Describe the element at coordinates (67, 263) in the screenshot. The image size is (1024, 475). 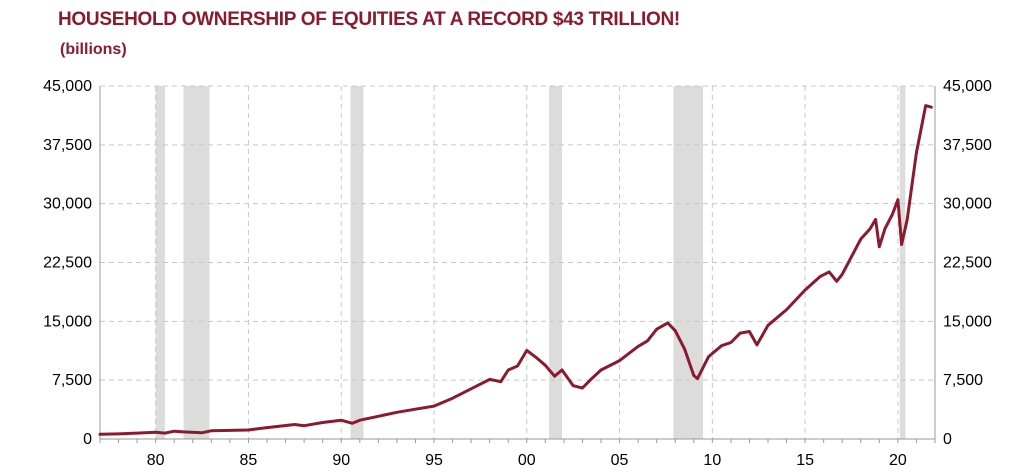
I see `y-tick-label-left: 22,500` at that location.